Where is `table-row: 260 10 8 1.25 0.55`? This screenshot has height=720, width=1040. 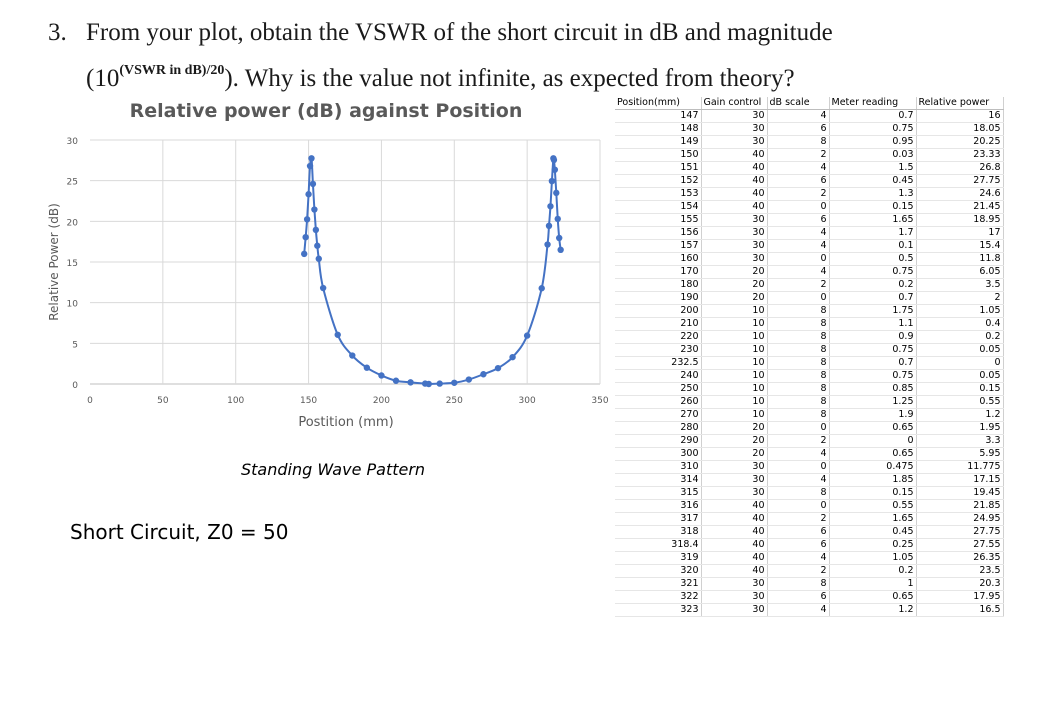 table-row: 260 10 8 1.25 0.55 is located at coordinates (809, 402).